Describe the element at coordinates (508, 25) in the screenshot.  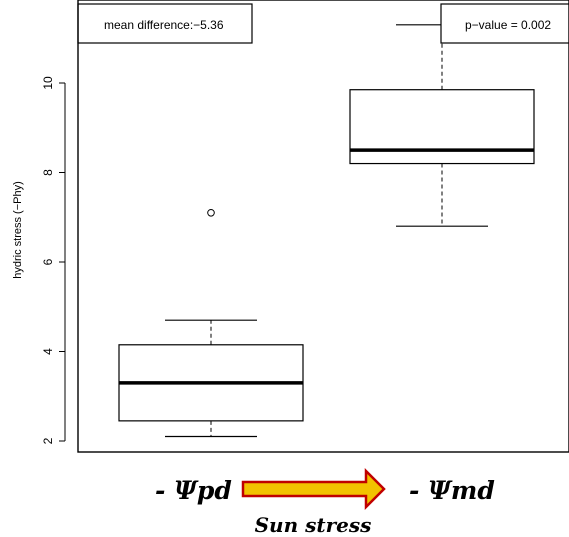
I see `p-value-text: p−value = 0.002` at that location.